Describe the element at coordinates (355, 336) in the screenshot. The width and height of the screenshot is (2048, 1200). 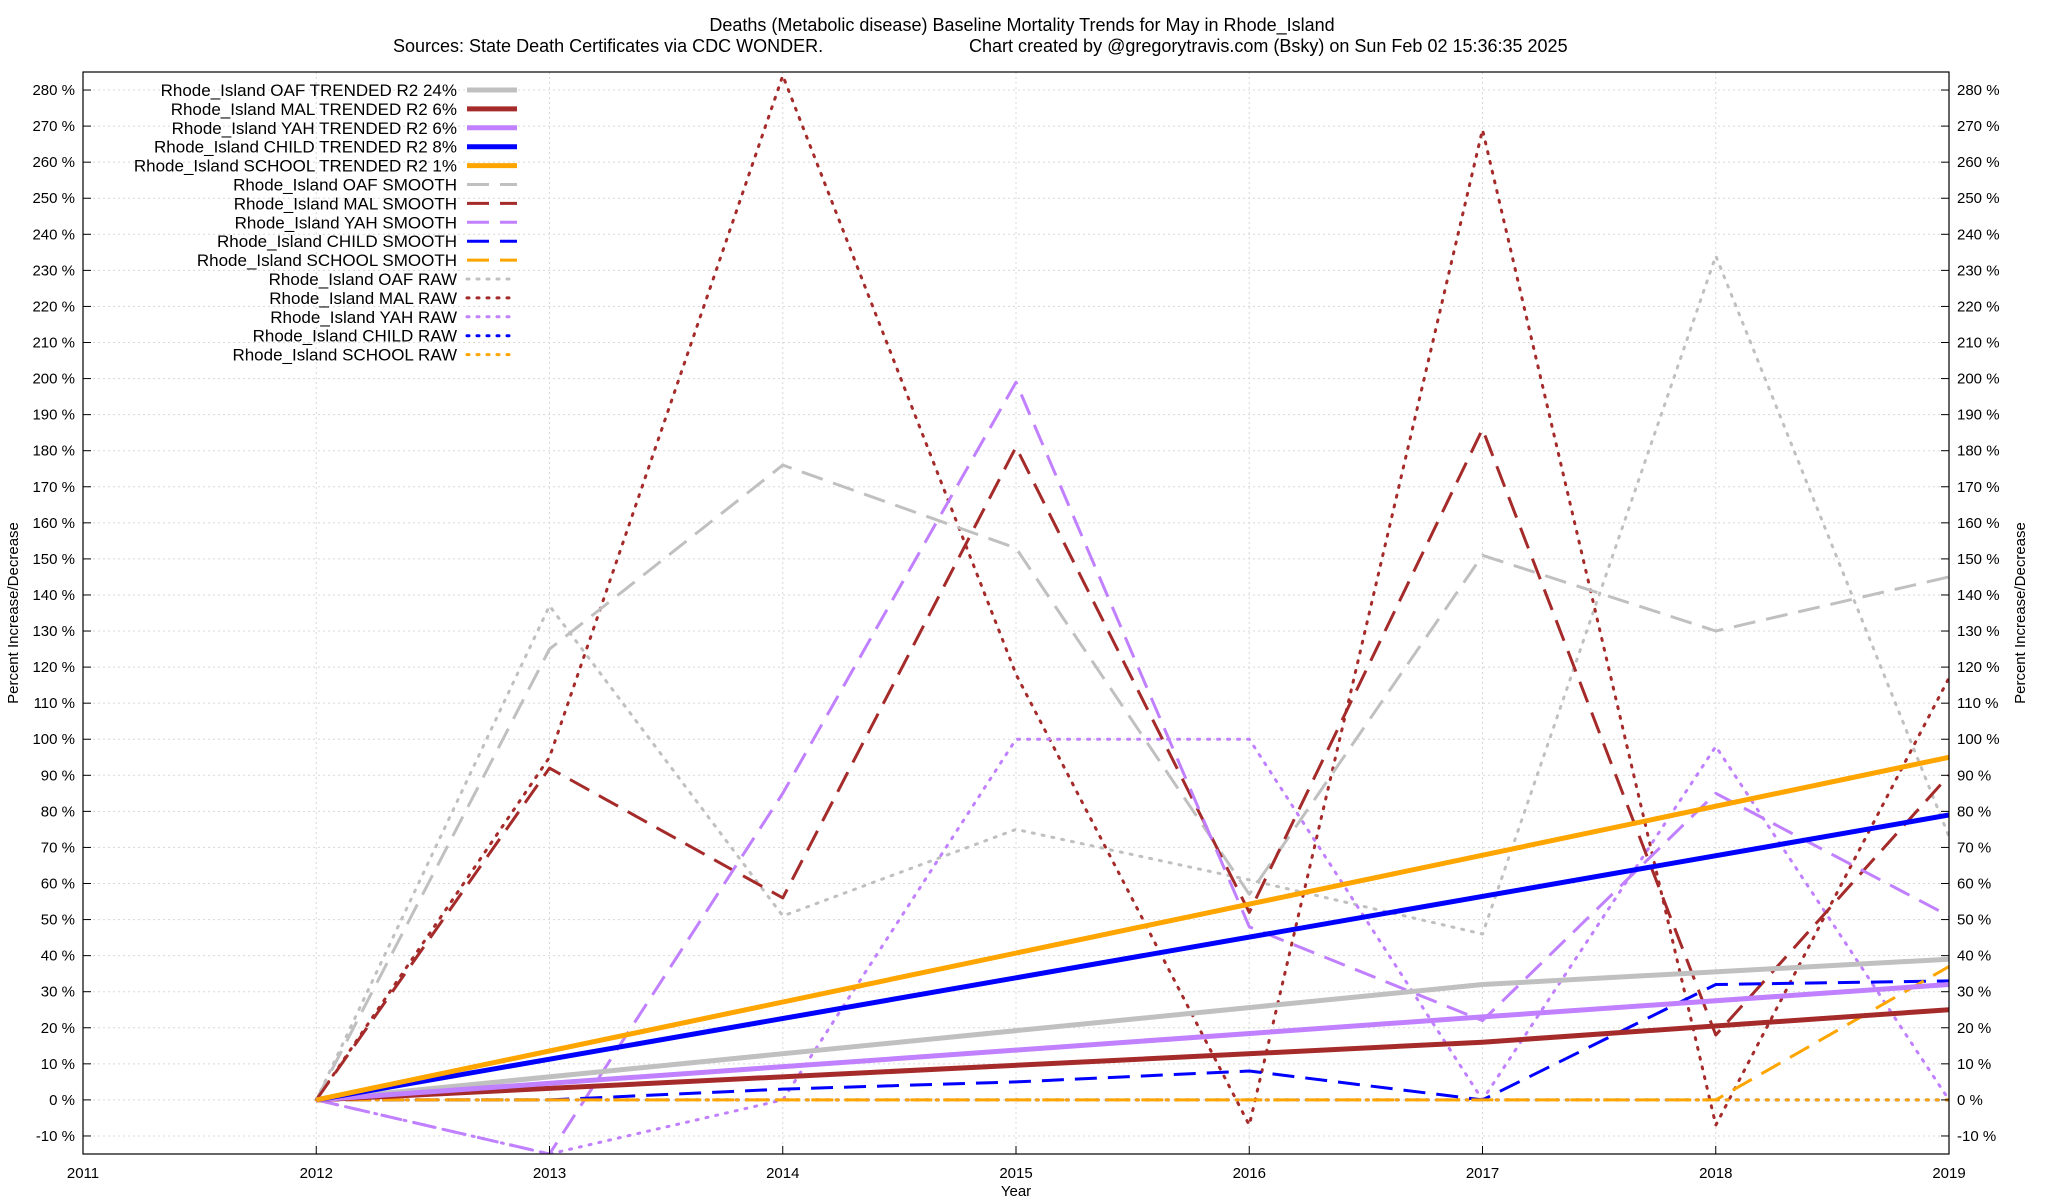
I see `legend-label: Rhode_Island CHILD RAW` at that location.